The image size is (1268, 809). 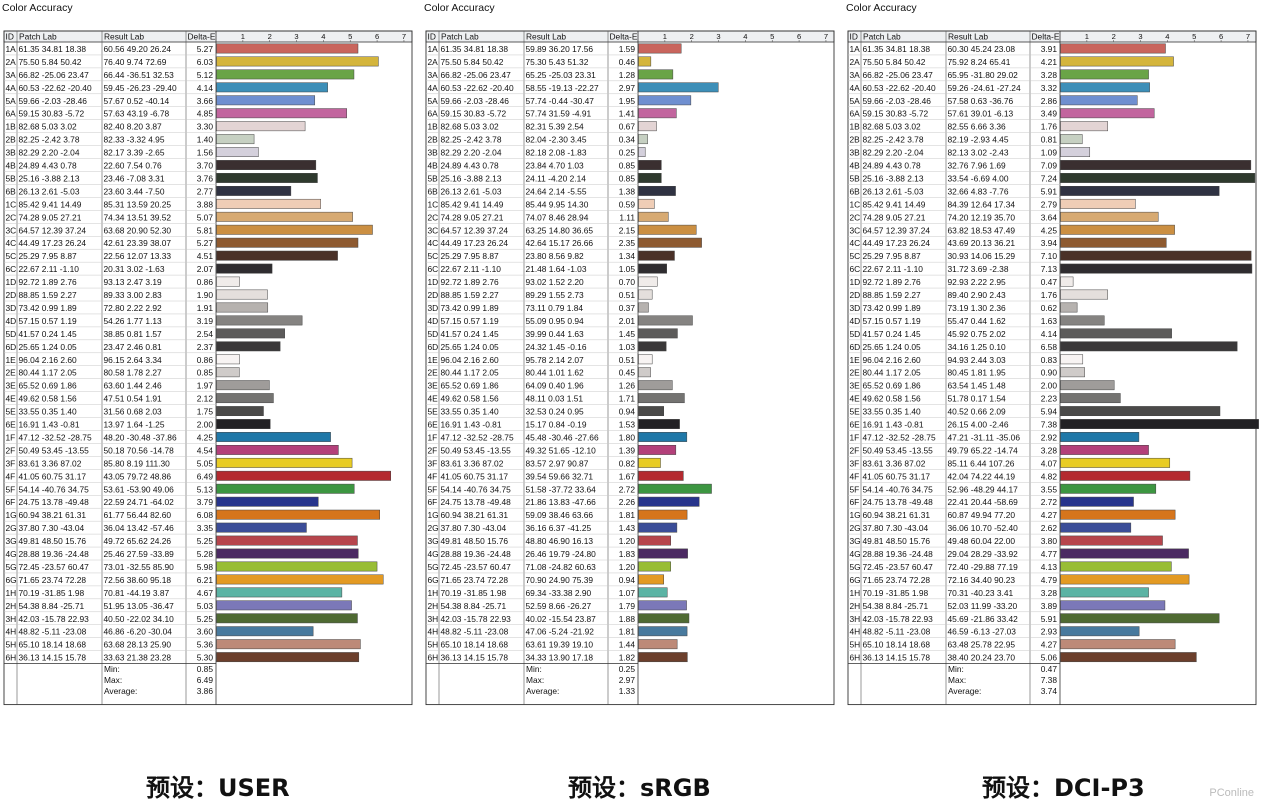 What do you see at coordinates (171, 256) in the screenshot?
I see `table-row: 5C 25.29 7.95 8.87 22.56 12.07 13.33 4.51` at bounding box center [171, 256].